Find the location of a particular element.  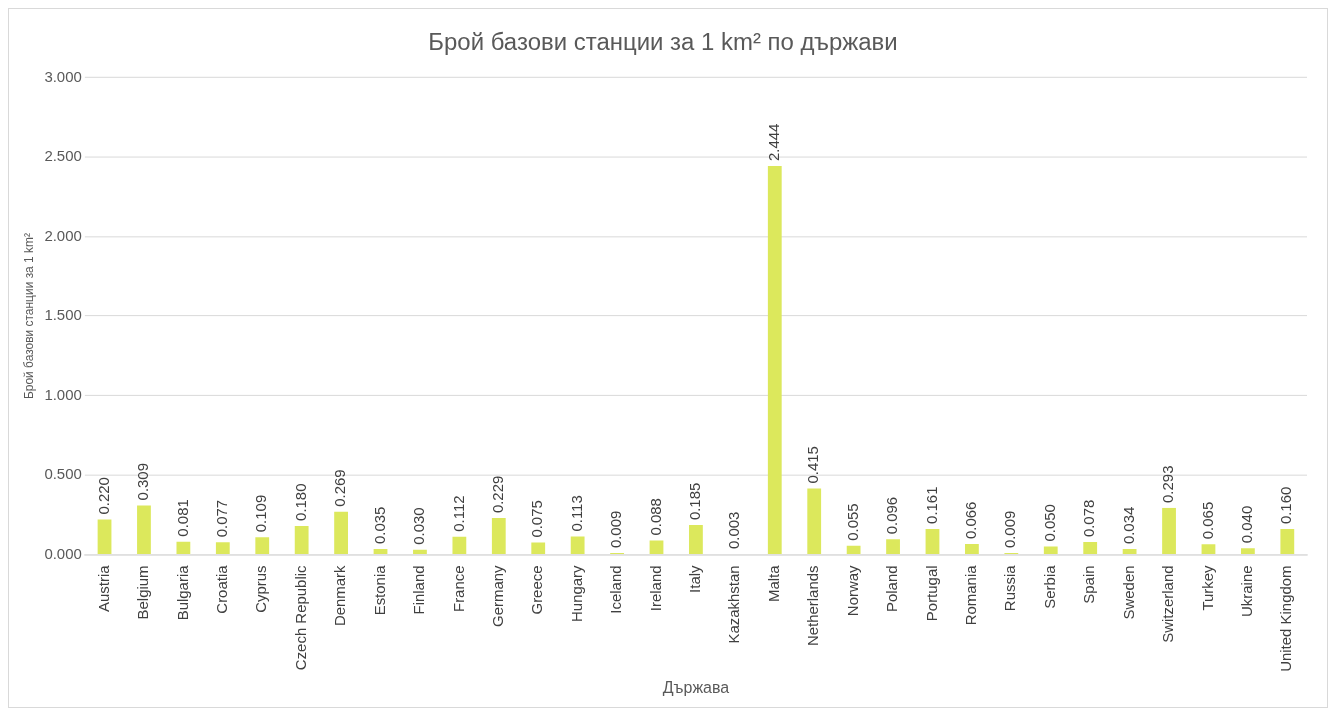

data-label: 0.077 is located at coordinates (221, 518).